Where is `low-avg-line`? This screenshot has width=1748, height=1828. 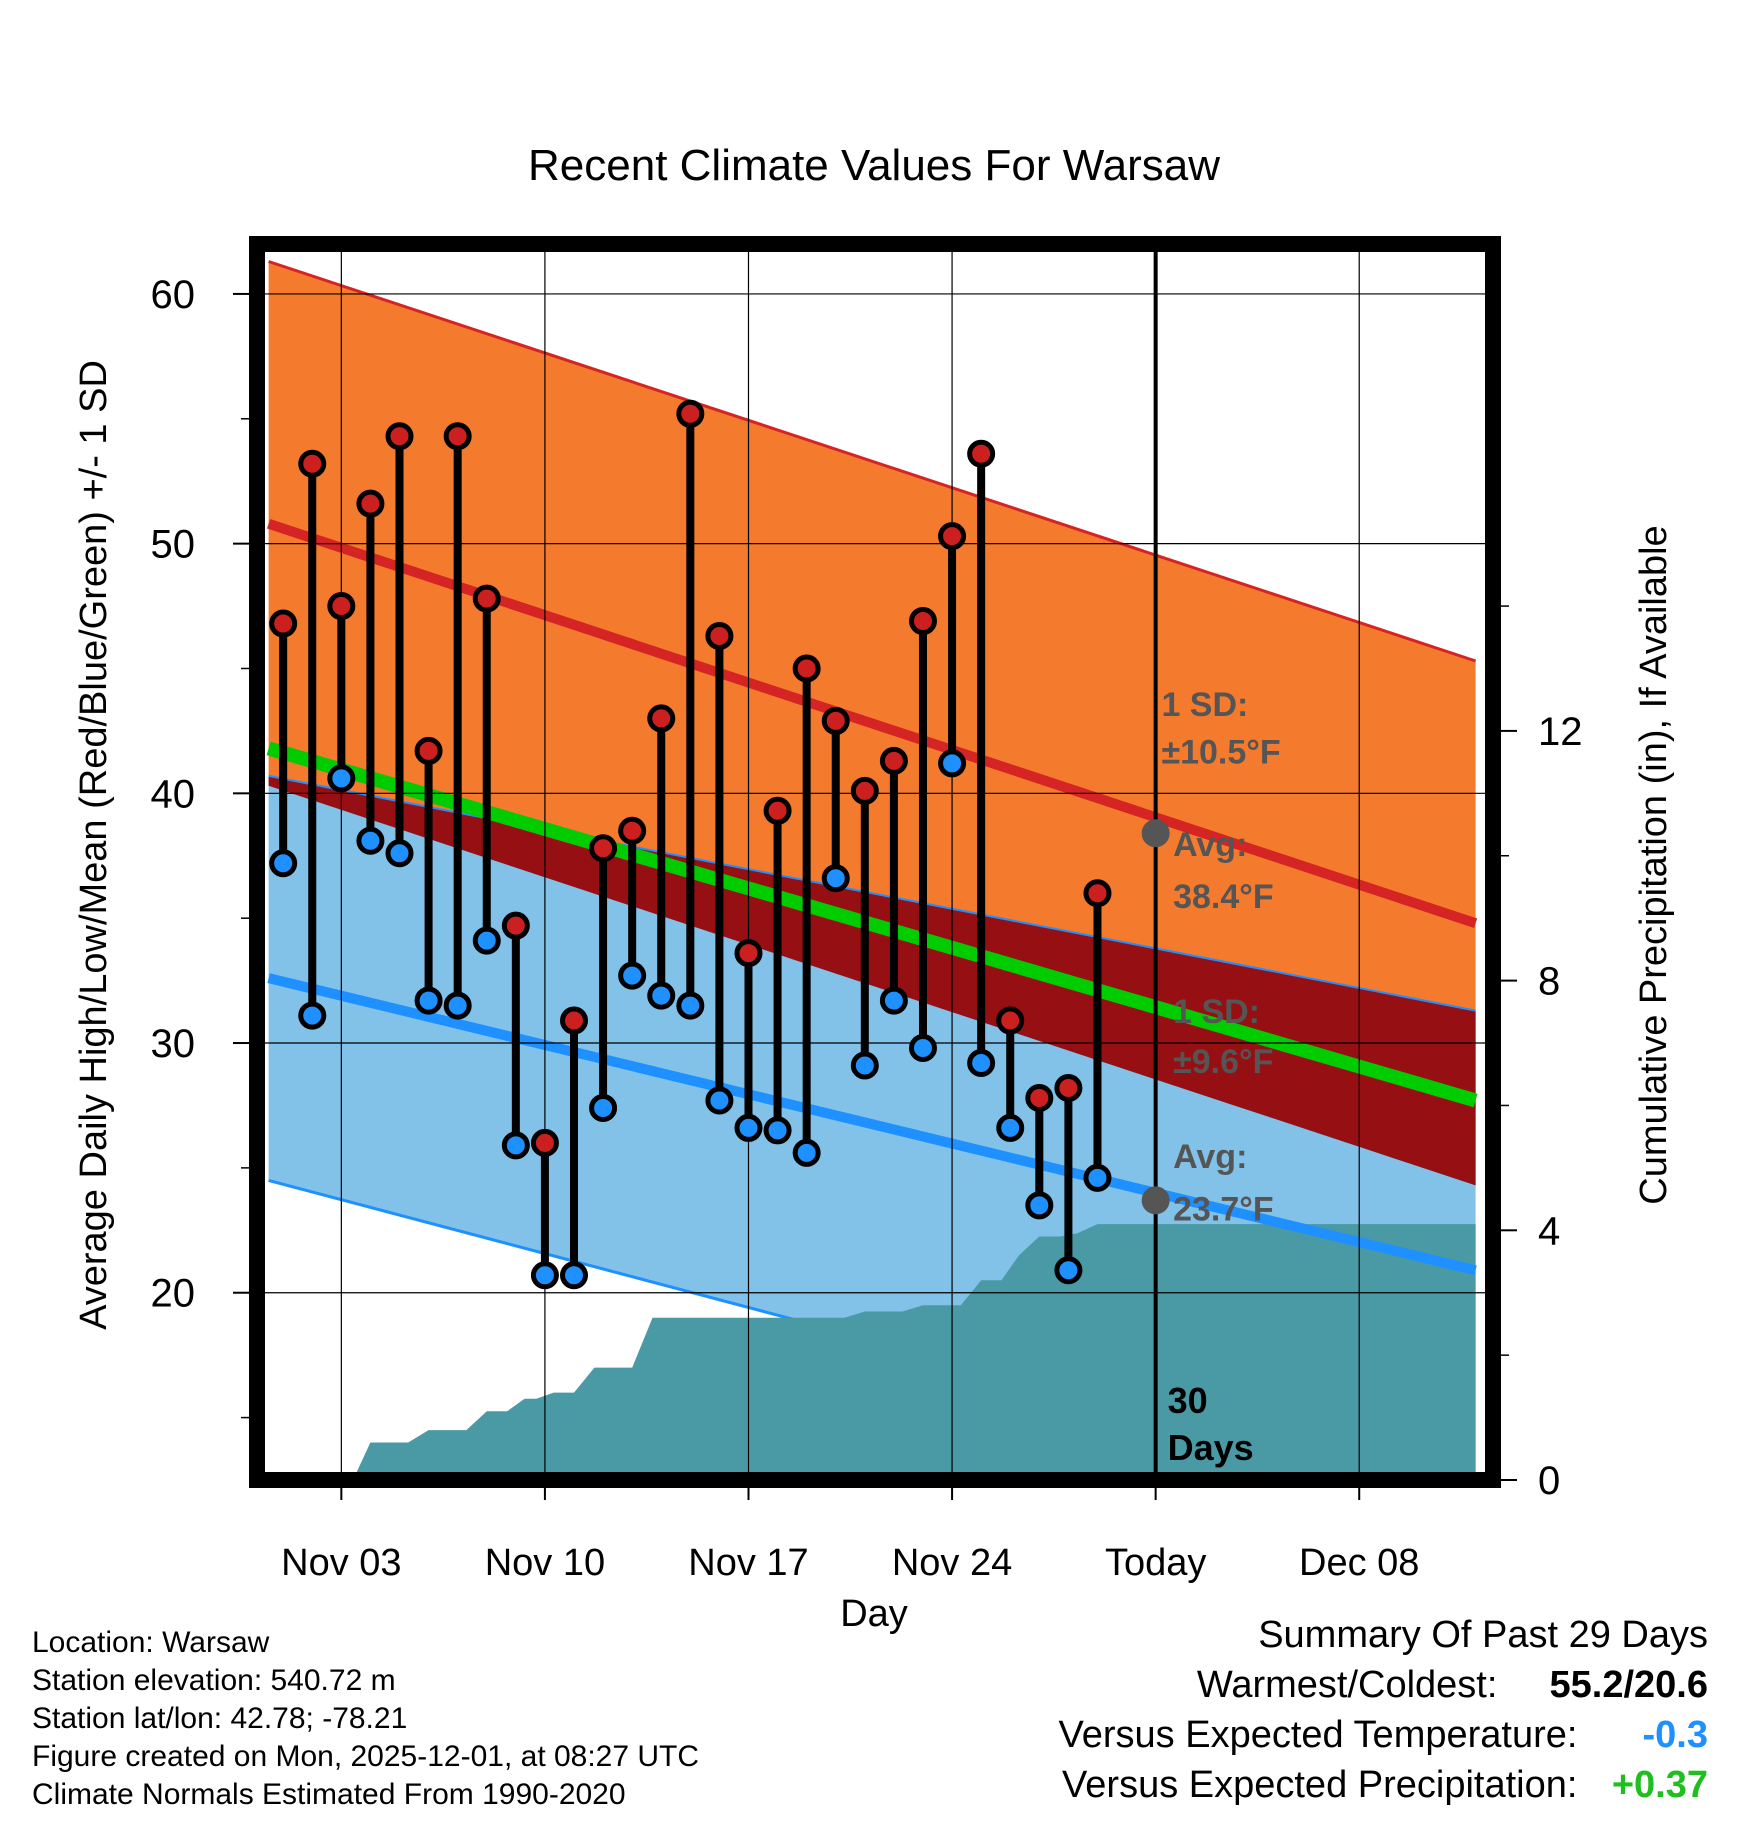 low-avg-line is located at coordinates (872, 1124).